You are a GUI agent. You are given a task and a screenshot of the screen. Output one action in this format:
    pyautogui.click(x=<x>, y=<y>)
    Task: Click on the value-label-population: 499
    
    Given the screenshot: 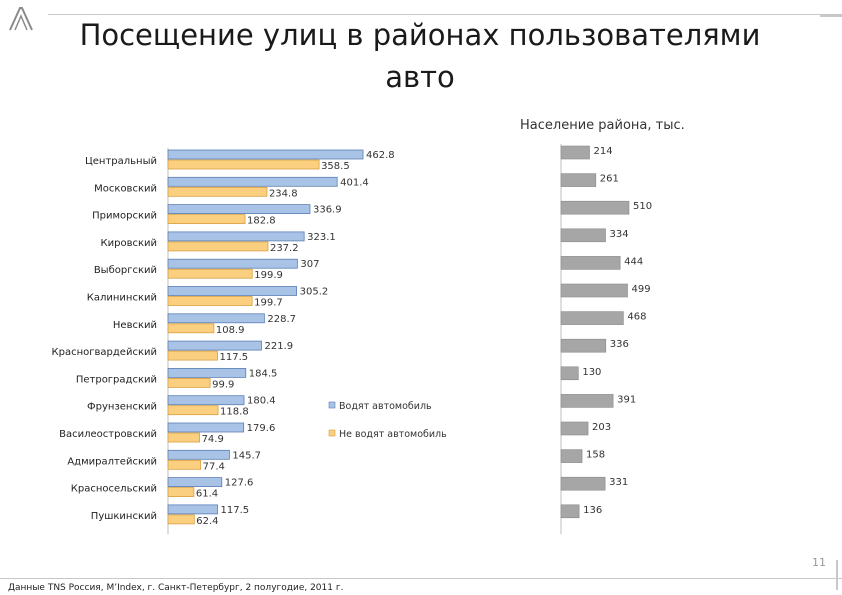 What is the action you would take?
    pyautogui.click(x=641, y=289)
    